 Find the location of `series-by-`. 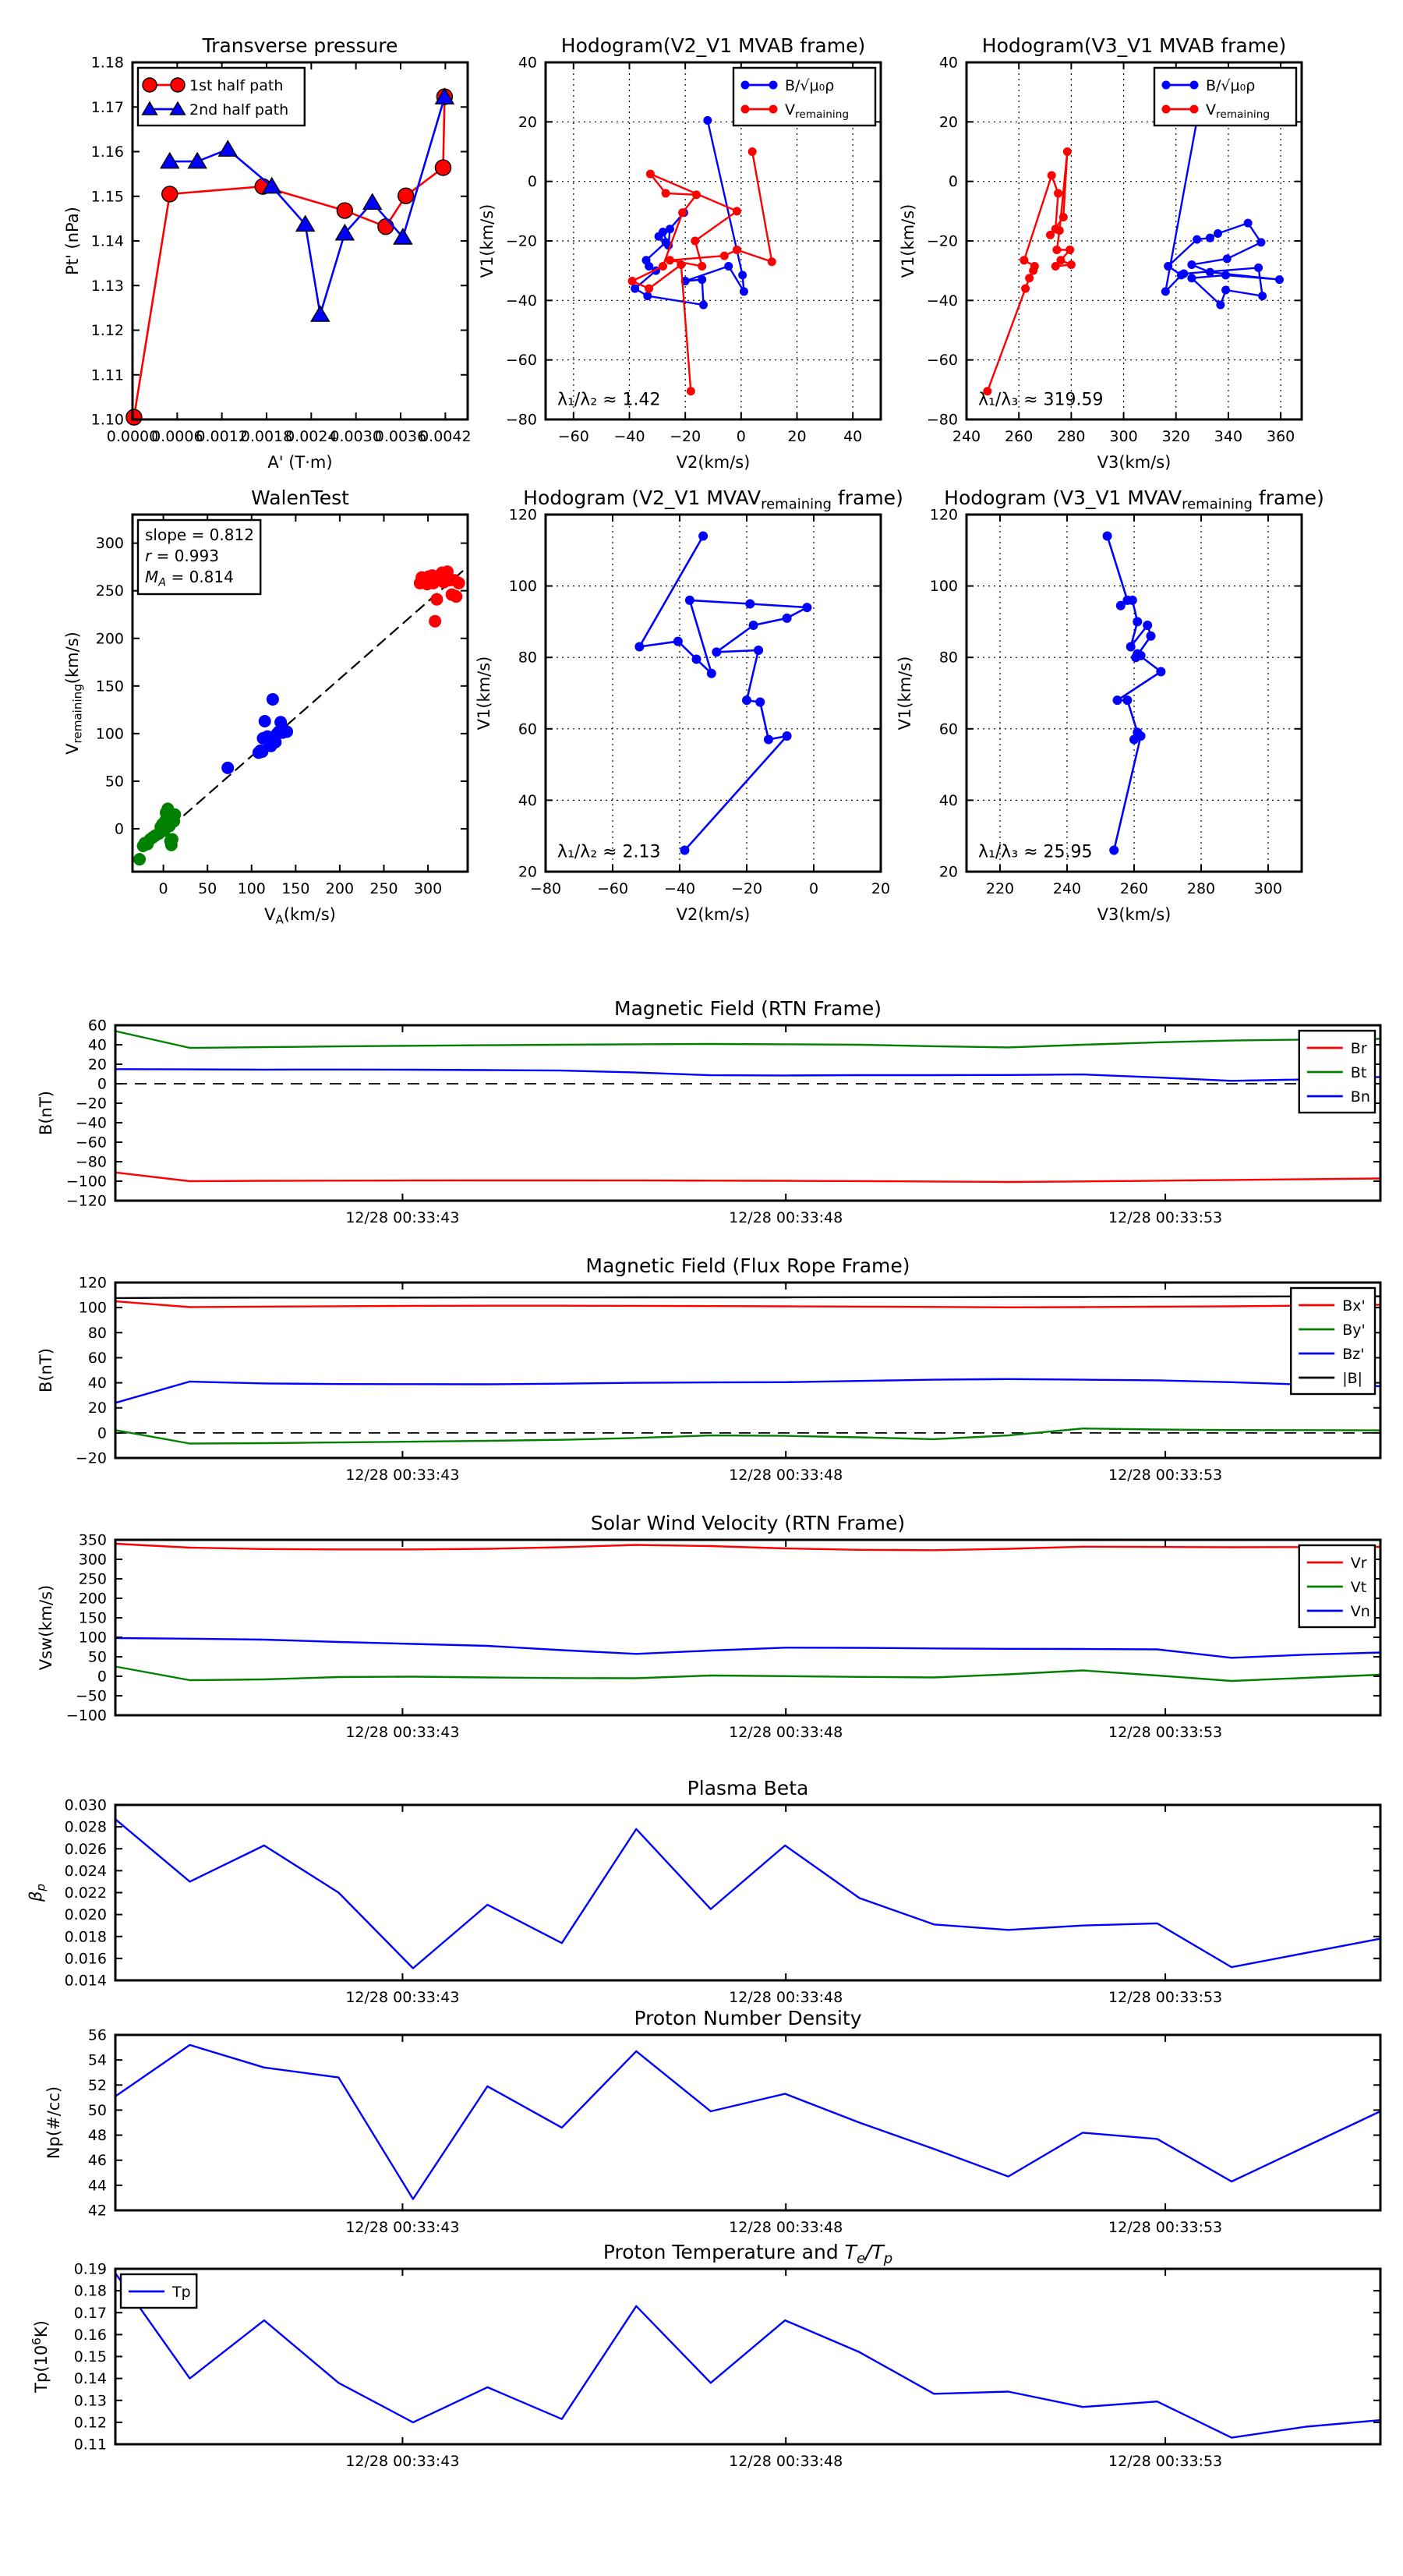

series-by- is located at coordinates (748, 1436).